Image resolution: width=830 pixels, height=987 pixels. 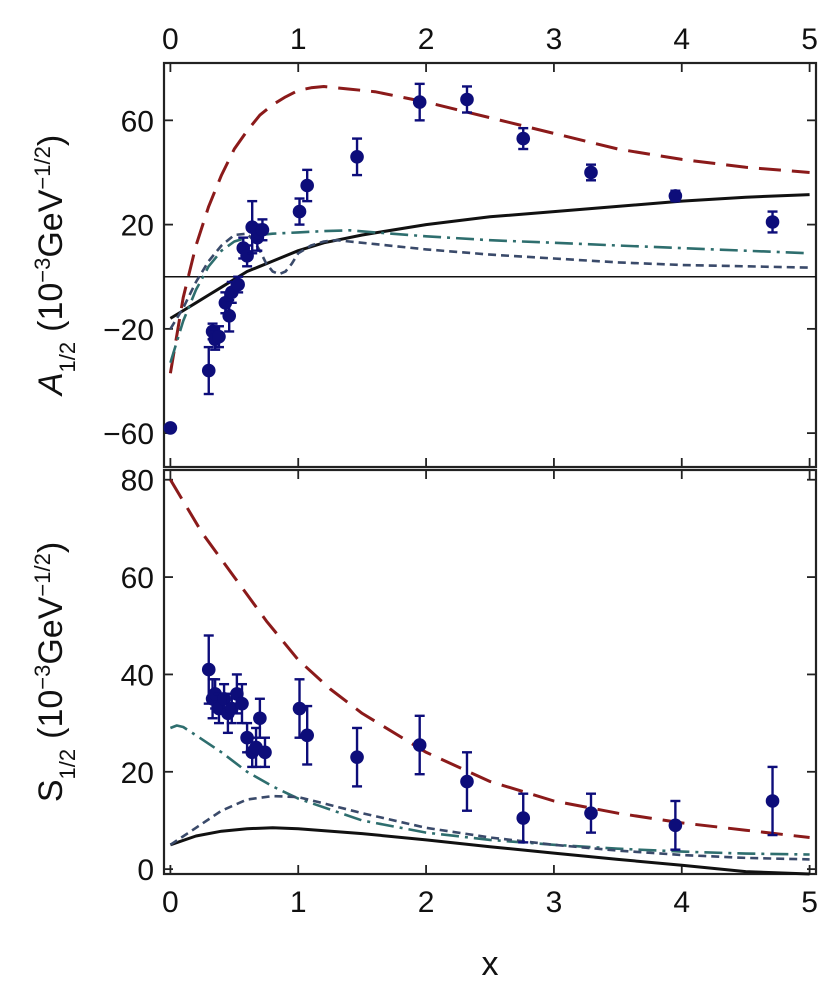 What do you see at coordinates (137, 481) in the screenshot?
I see `y-tick-label: 80` at bounding box center [137, 481].